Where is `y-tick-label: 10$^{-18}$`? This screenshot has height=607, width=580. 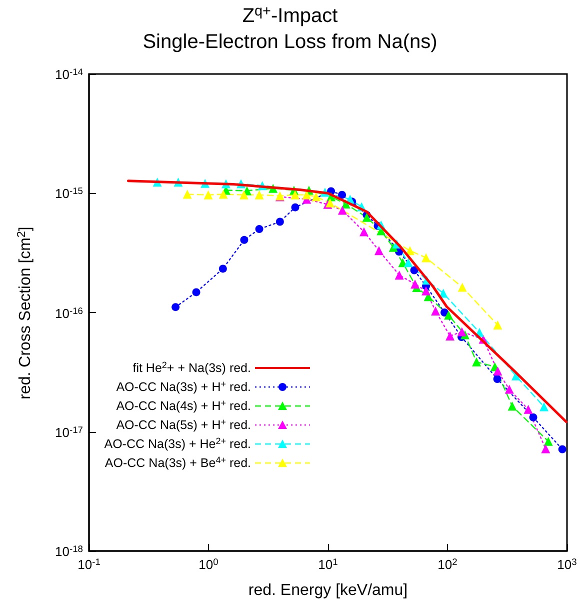 y-tick-label: 10$^{-18}$ is located at coordinates (69, 552).